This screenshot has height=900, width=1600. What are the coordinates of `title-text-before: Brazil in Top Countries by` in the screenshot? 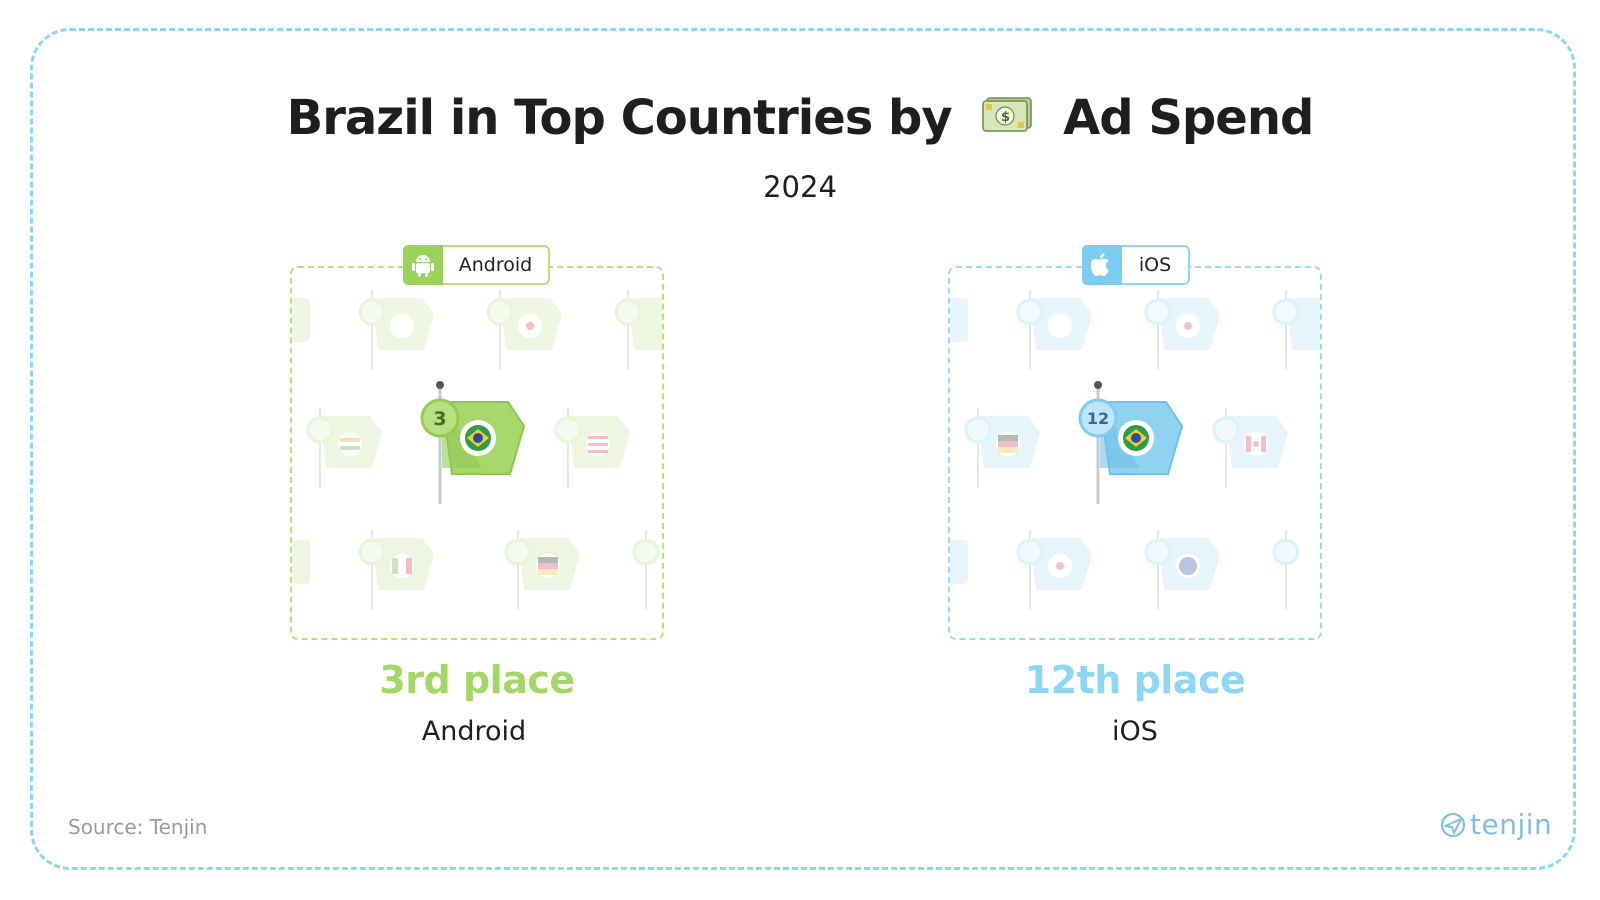 It's located at (619, 118).